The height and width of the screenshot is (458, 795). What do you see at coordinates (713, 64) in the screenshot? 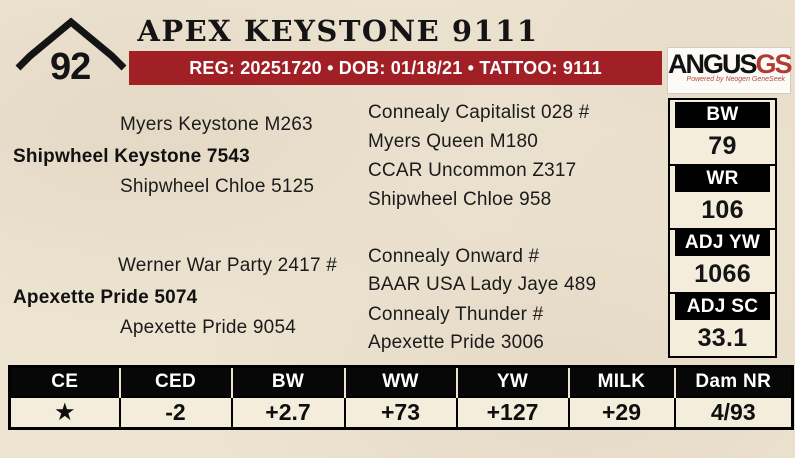
I see `logo-brand-text: ANGUS` at bounding box center [713, 64].